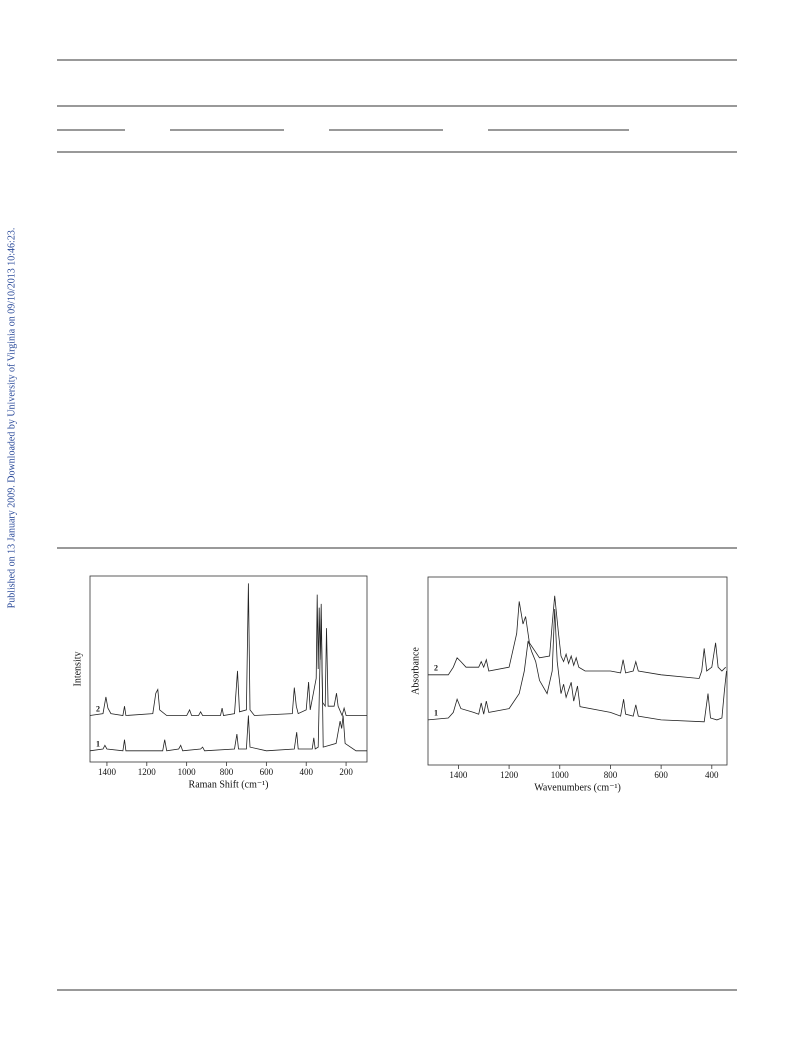 The image size is (793, 1039). I want to click on y-axis-label: Intensity, so click(77, 669).